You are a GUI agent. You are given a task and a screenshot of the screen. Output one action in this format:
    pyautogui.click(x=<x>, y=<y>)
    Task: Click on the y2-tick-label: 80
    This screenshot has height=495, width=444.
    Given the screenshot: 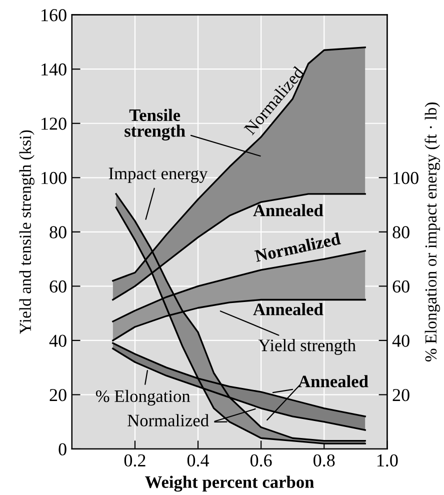 What is the action you would take?
    pyautogui.click(x=401, y=232)
    